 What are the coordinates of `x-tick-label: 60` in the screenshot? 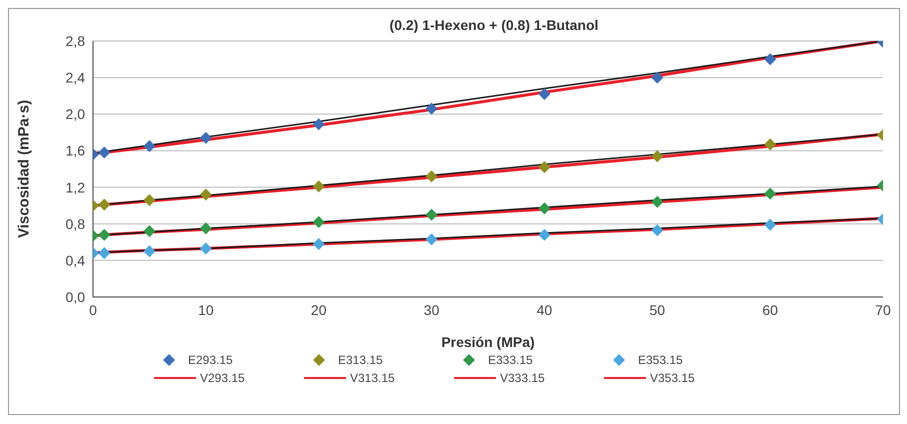 It's located at (770, 310).